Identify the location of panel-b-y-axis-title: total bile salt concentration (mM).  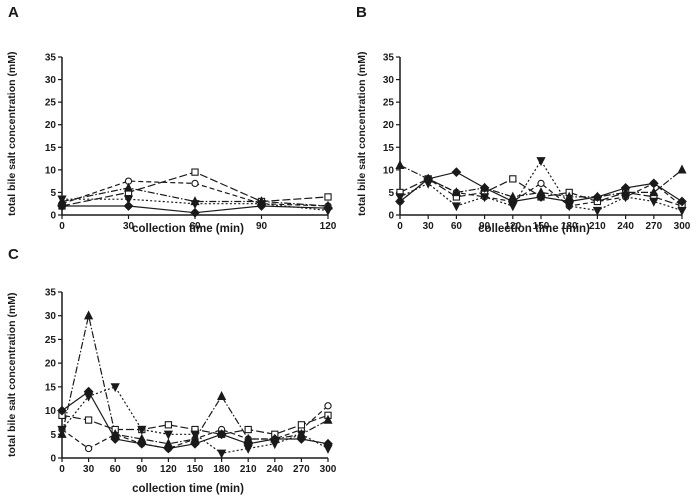
(362, 134).